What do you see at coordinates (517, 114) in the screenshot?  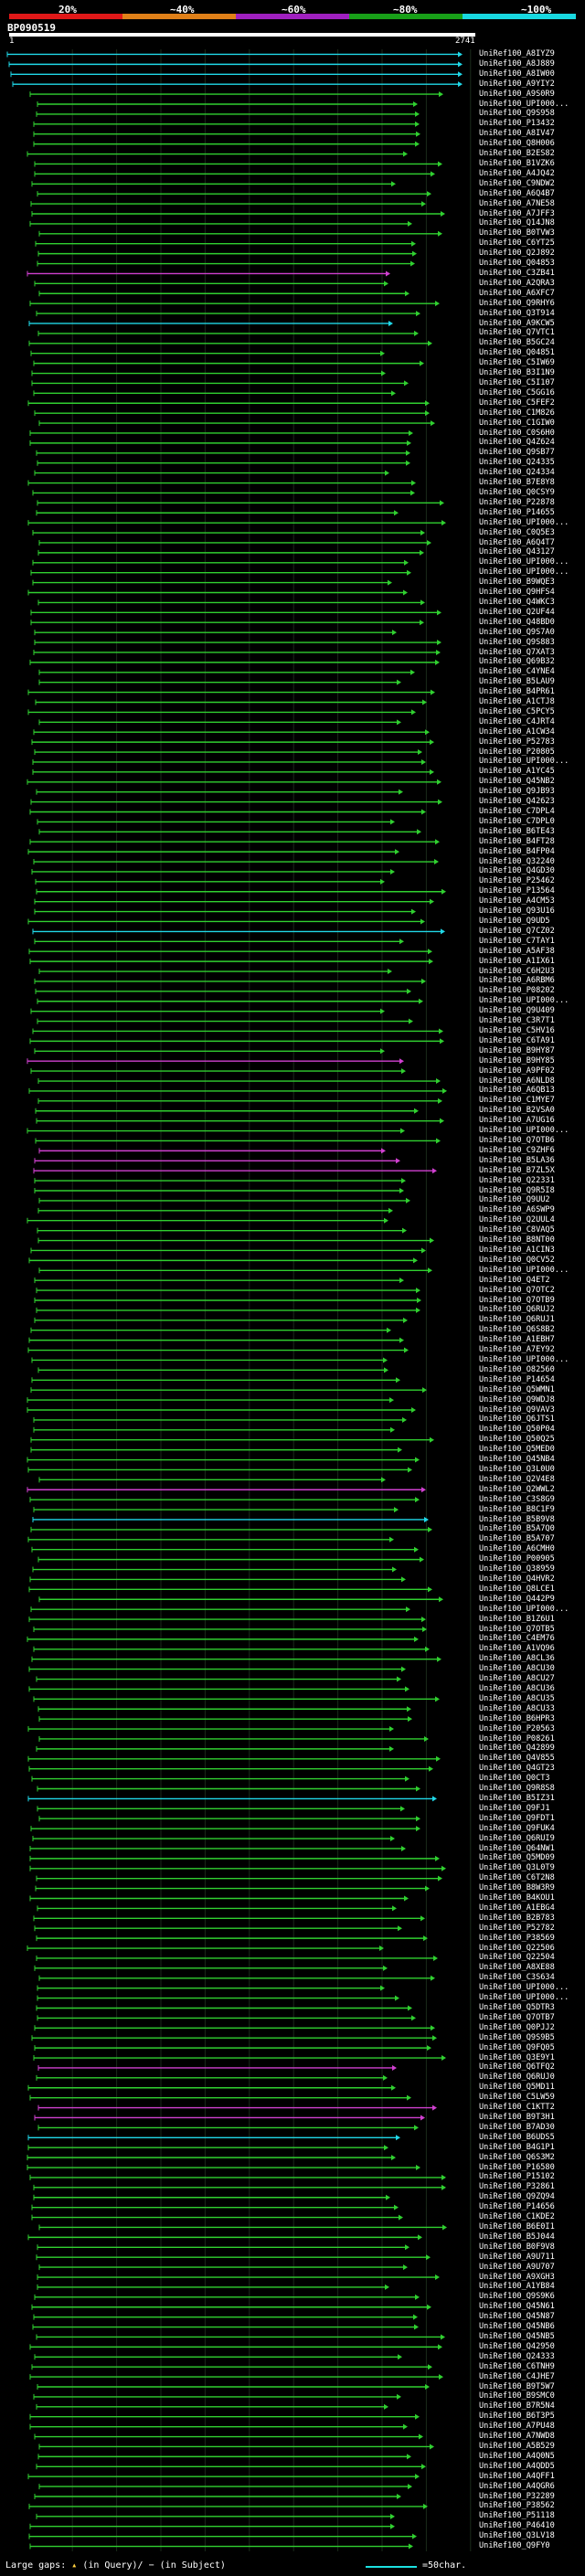 I see `hit-id-link: UniRef100_Q9S958` at bounding box center [517, 114].